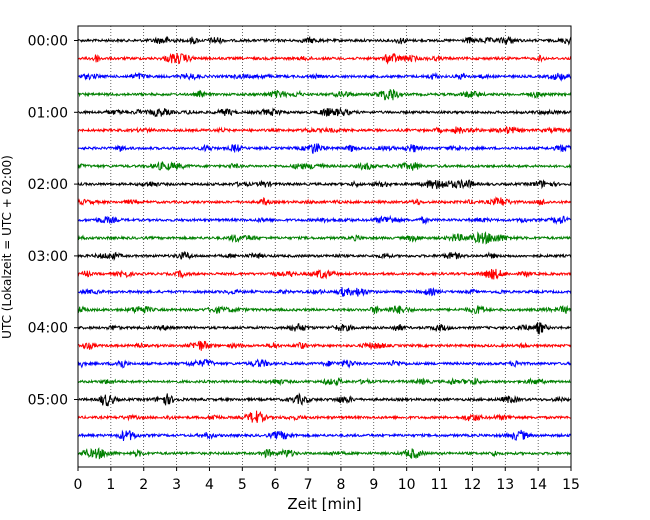 This screenshot has width=650, height=520. What do you see at coordinates (48, 185) in the screenshot?
I see `y-tick-label: 02:00` at bounding box center [48, 185].